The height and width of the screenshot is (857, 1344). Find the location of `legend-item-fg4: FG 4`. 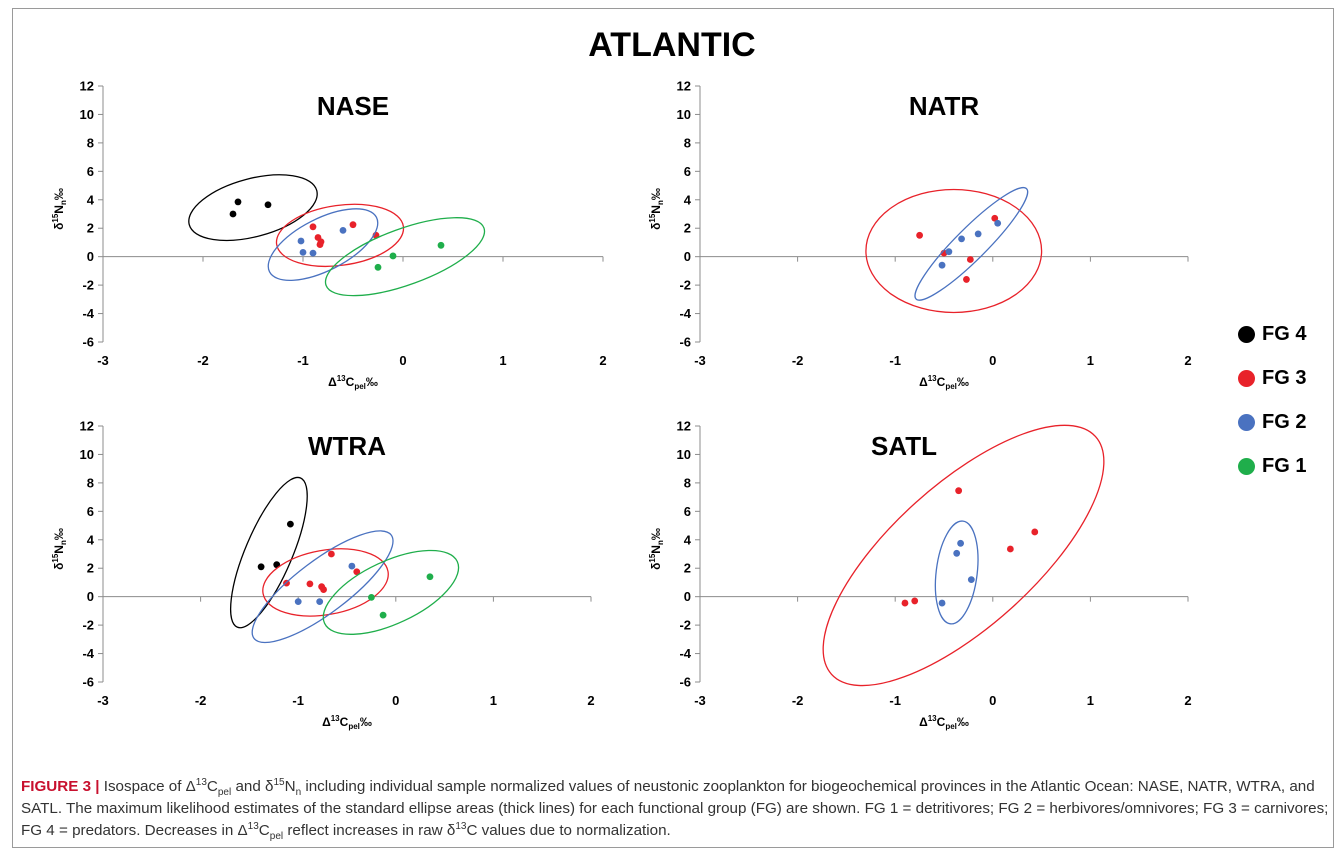

legend-item-fg4: FG 4 is located at coordinates (1272, 334).